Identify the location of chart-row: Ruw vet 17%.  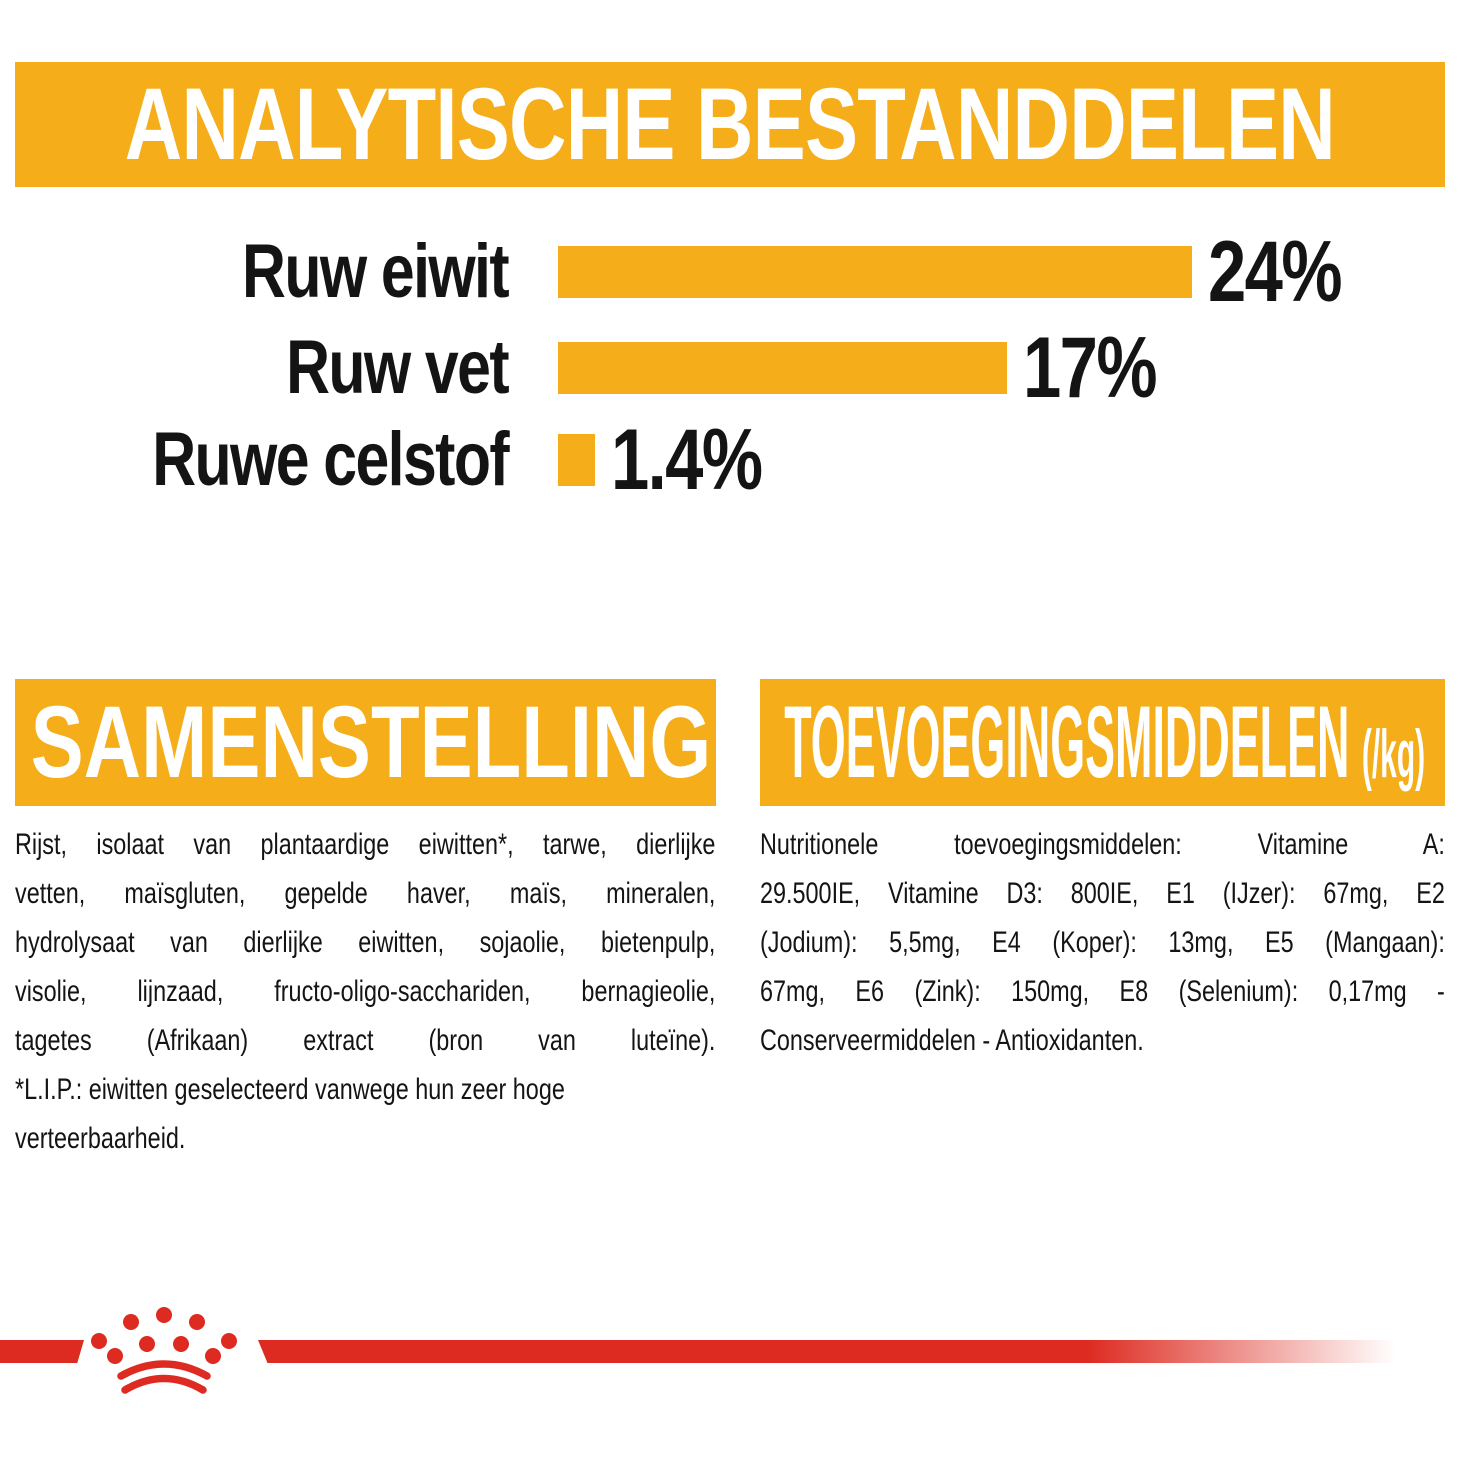
(730, 368).